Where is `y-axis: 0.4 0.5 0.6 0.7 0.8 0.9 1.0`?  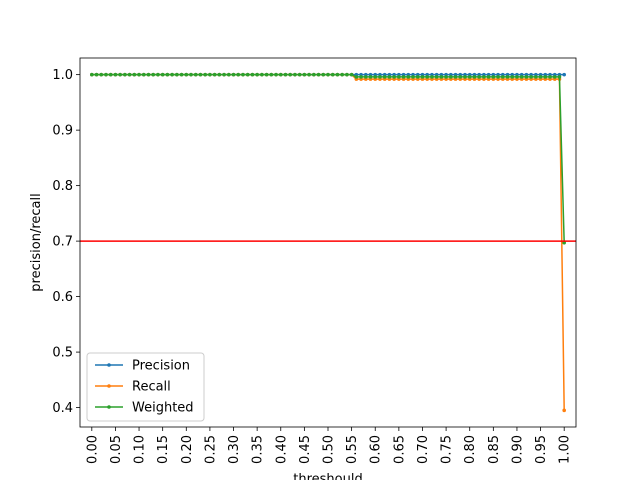
y-axis: 0.4 0.5 0.6 0.7 0.8 0.9 1.0 is located at coordinates (66, 242).